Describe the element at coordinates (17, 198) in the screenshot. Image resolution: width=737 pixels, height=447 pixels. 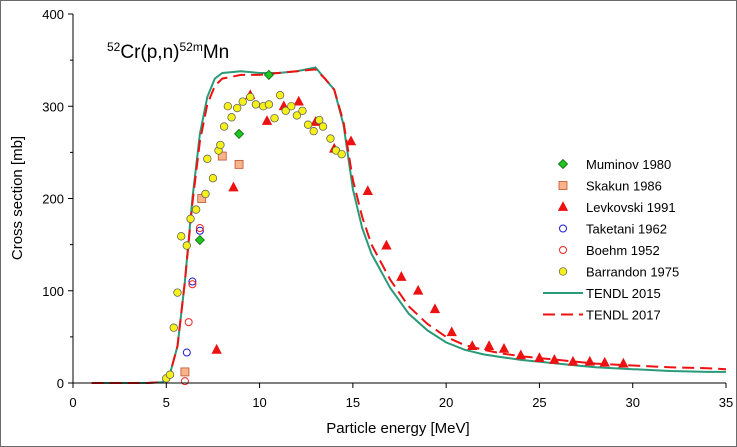
I see `y-axis-label: Cross section [mb]` at that location.